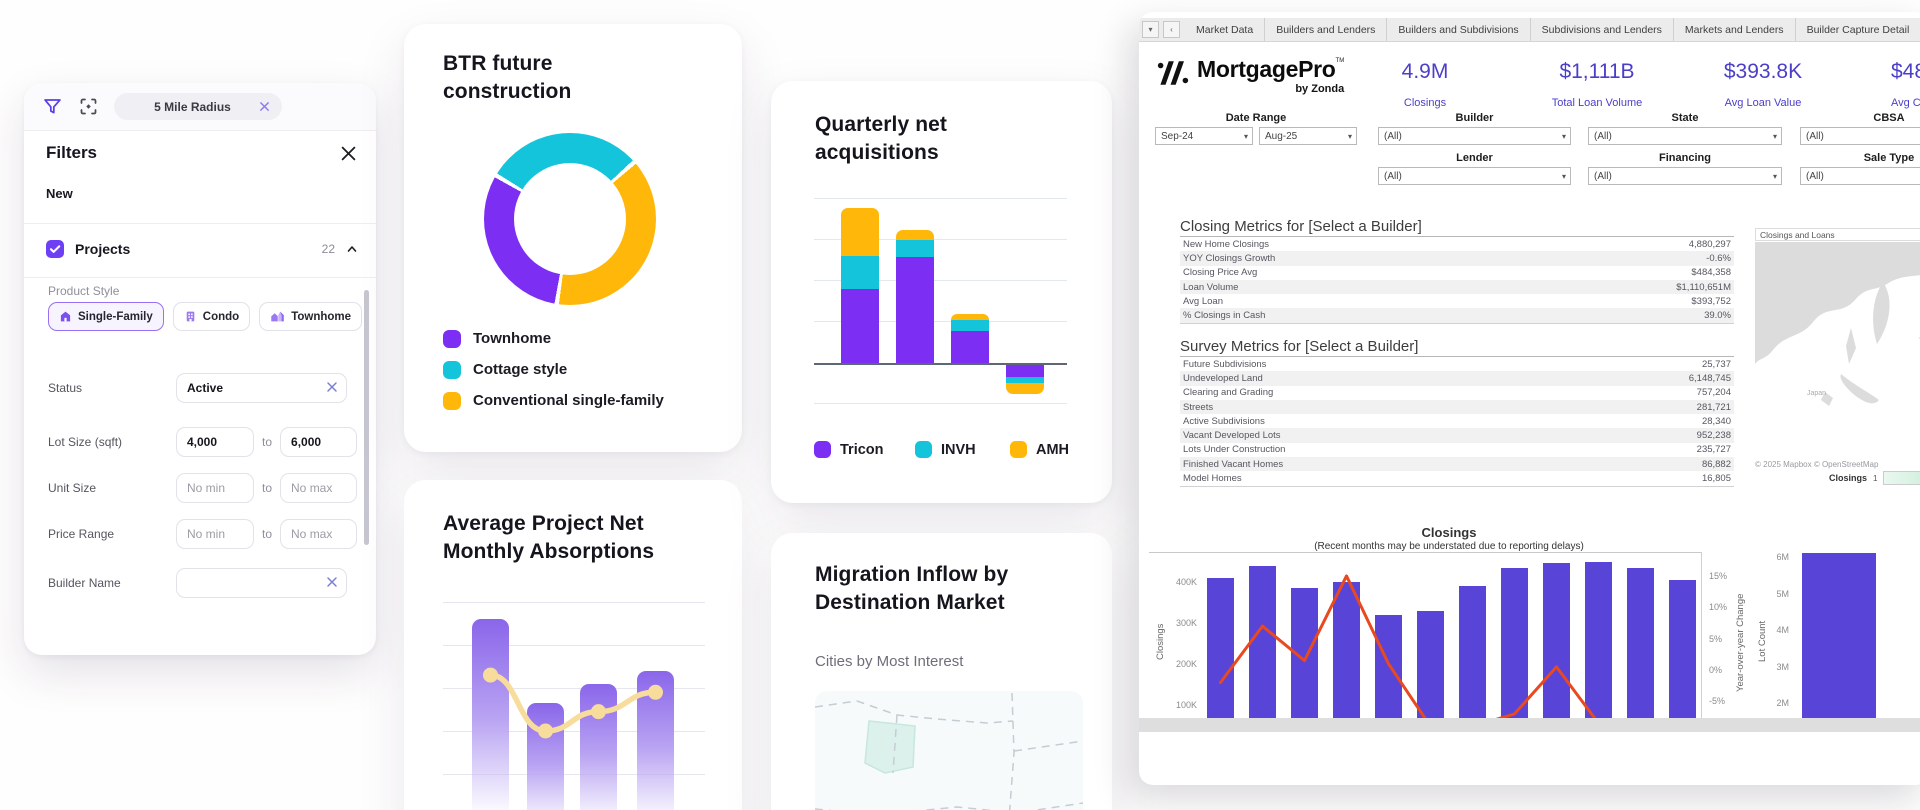 The image size is (1920, 810). What do you see at coordinates (88, 106) in the screenshot?
I see `crosshair-icon` at bounding box center [88, 106].